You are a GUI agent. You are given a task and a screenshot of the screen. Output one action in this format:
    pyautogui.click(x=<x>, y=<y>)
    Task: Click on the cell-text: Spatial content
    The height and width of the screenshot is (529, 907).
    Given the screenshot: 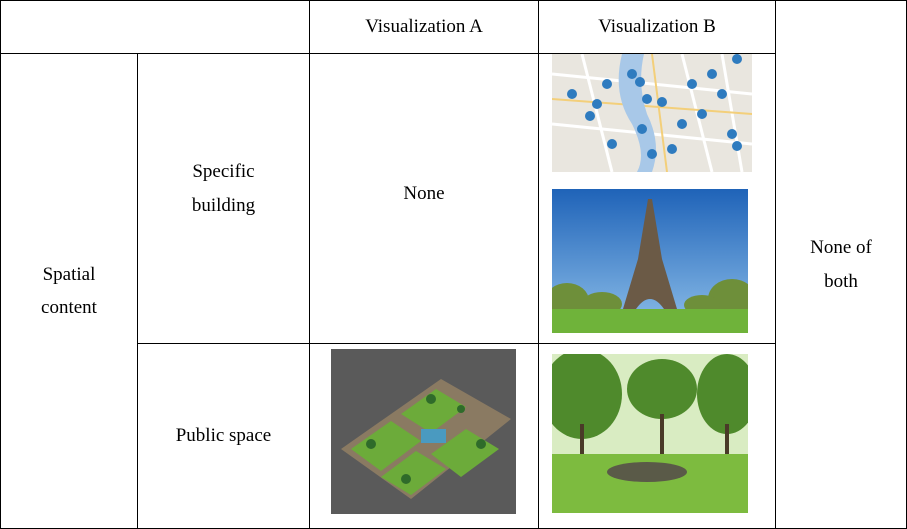 What is the action you would take?
    pyautogui.click(x=69, y=290)
    